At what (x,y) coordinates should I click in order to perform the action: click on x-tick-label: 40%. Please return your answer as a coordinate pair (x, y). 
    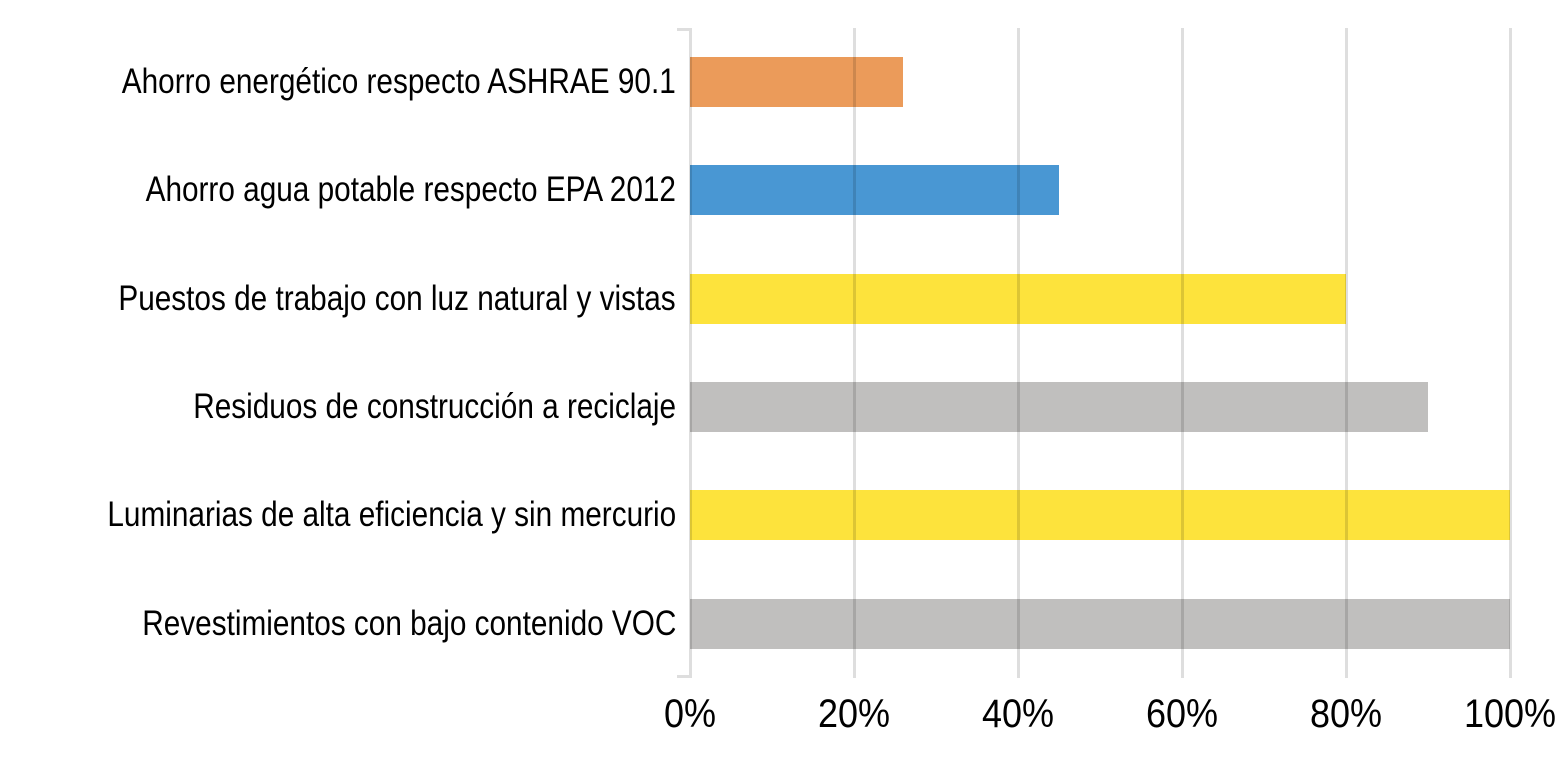
    Looking at the image, I should click on (1018, 714).